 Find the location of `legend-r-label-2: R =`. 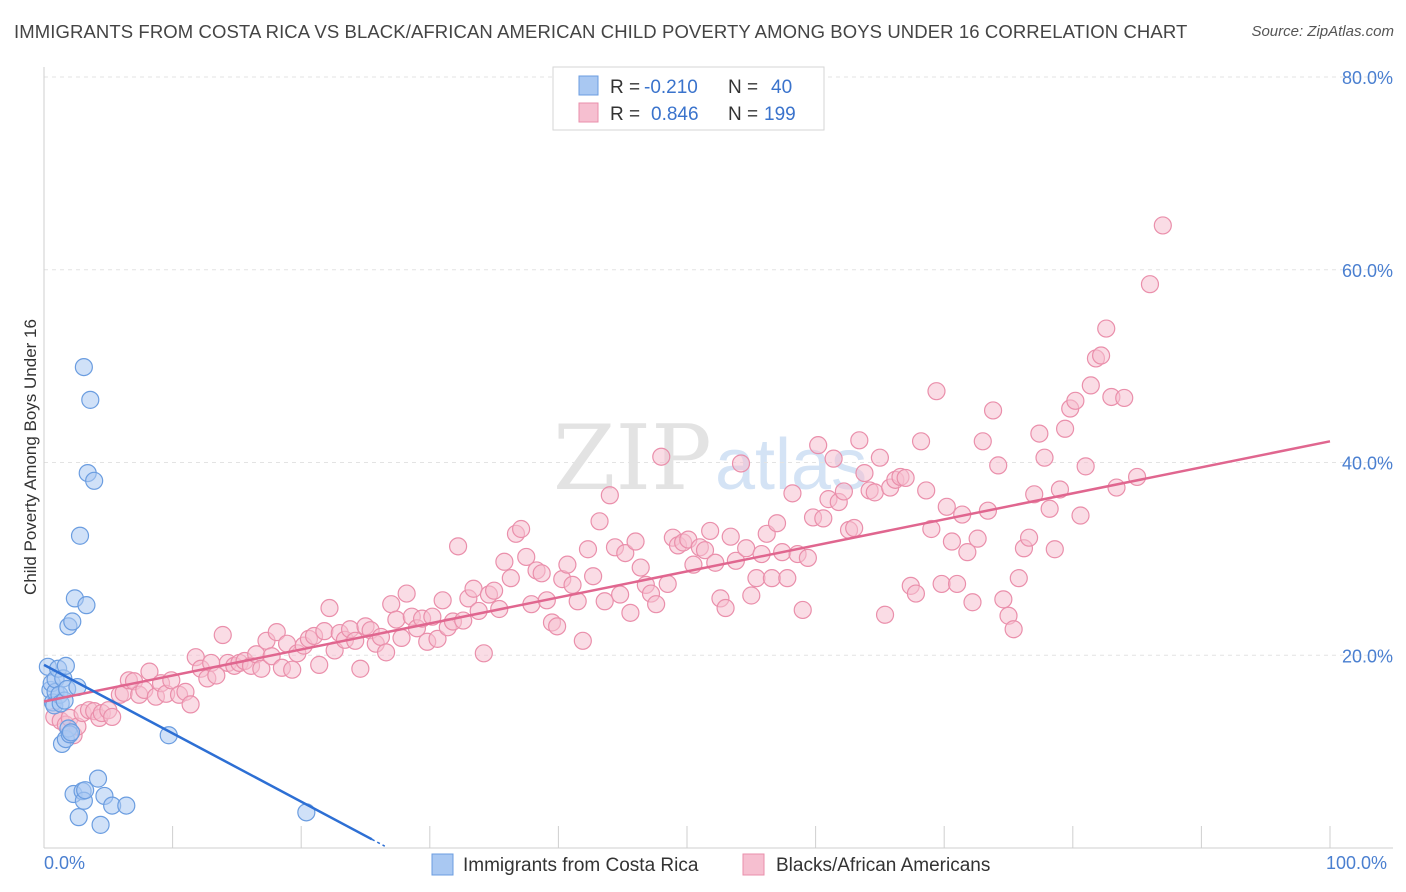

legend-r-label-2: R = is located at coordinates (625, 114).